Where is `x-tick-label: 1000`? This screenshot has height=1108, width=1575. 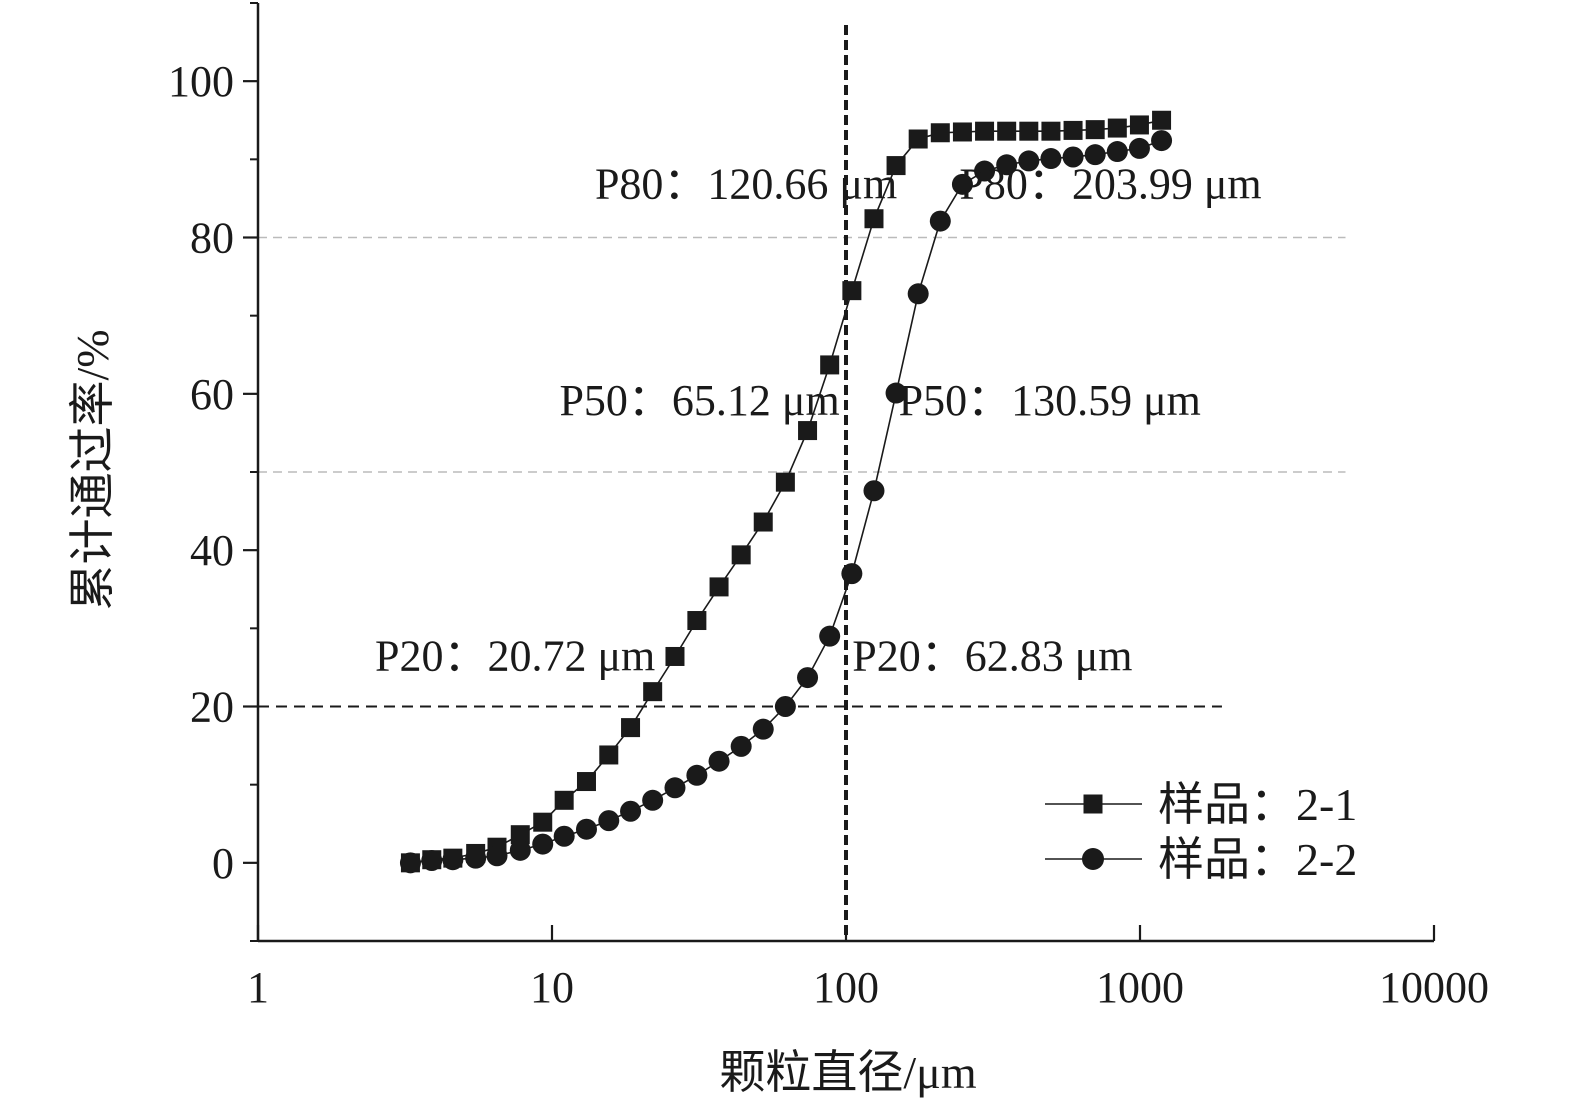 x-tick-label: 1000 is located at coordinates (1140, 987).